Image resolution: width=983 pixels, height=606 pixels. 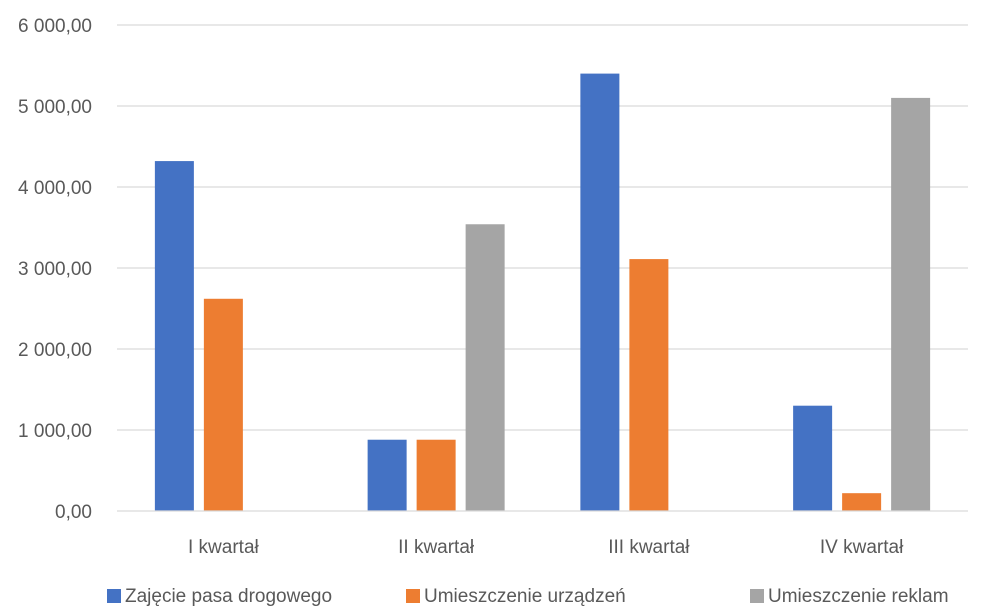 I want to click on y-tick-label: 3 000,00, so click(x=55, y=269).